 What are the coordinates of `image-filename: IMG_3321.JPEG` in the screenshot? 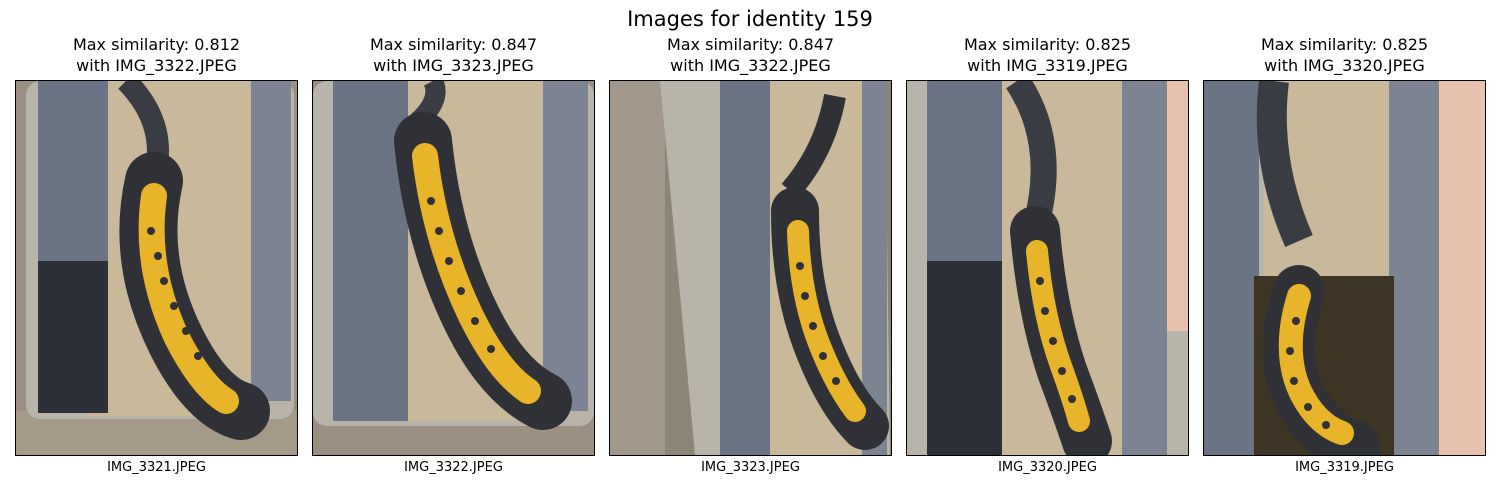 It's located at (156, 467).